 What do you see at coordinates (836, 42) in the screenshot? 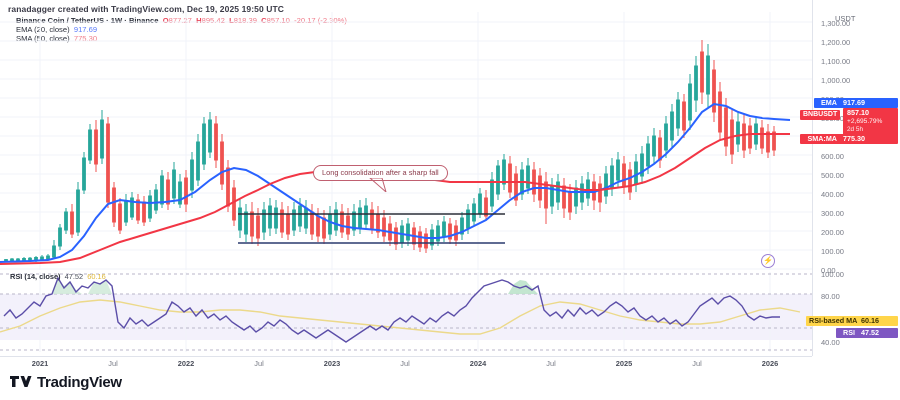
I see `price-tick-1200: 1,200.00` at bounding box center [836, 42].